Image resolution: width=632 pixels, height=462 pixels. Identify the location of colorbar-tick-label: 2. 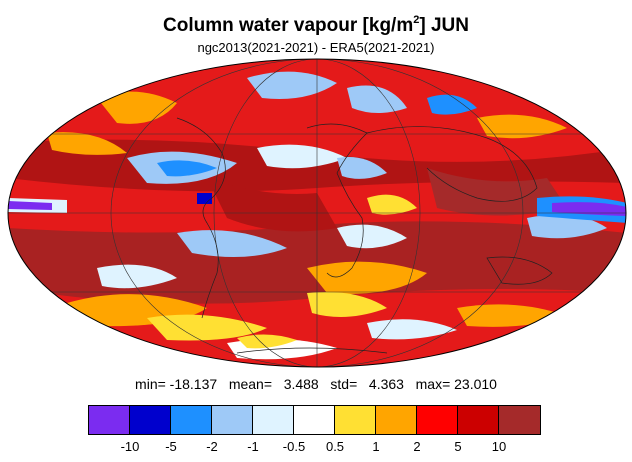
(417, 446).